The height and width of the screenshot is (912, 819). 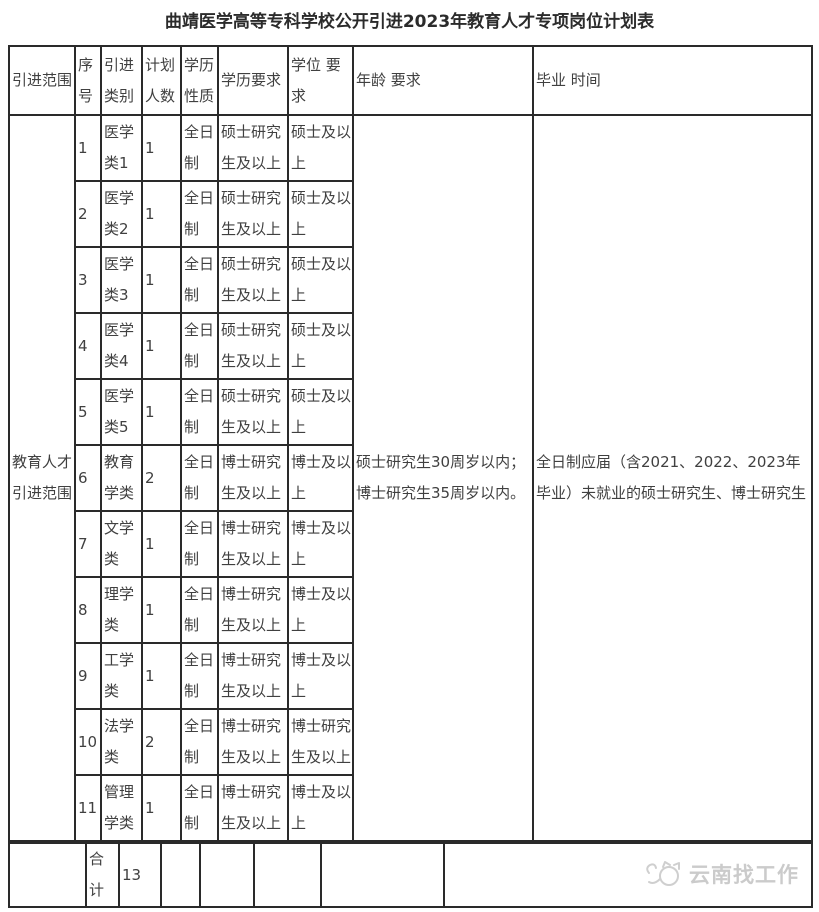 I want to click on table-row: 10 法学类 2 全日制 博士研究生及以上 博士研究生及以上, so click(x=410, y=742).